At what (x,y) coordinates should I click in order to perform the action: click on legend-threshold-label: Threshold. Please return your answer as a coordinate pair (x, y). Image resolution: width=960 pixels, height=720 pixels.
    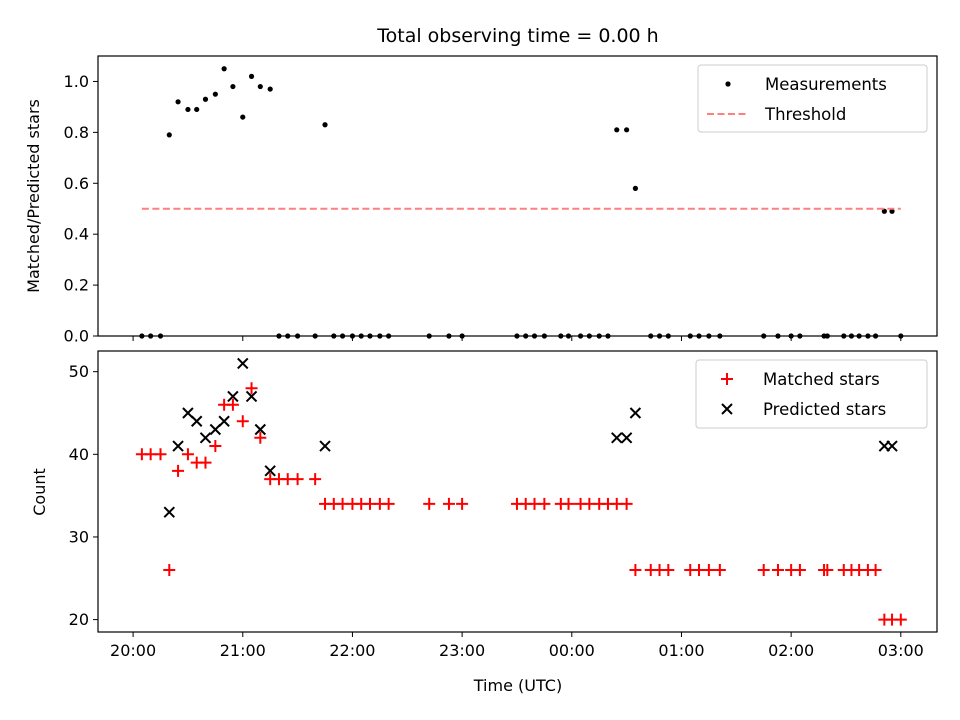
    Looking at the image, I should click on (805, 114).